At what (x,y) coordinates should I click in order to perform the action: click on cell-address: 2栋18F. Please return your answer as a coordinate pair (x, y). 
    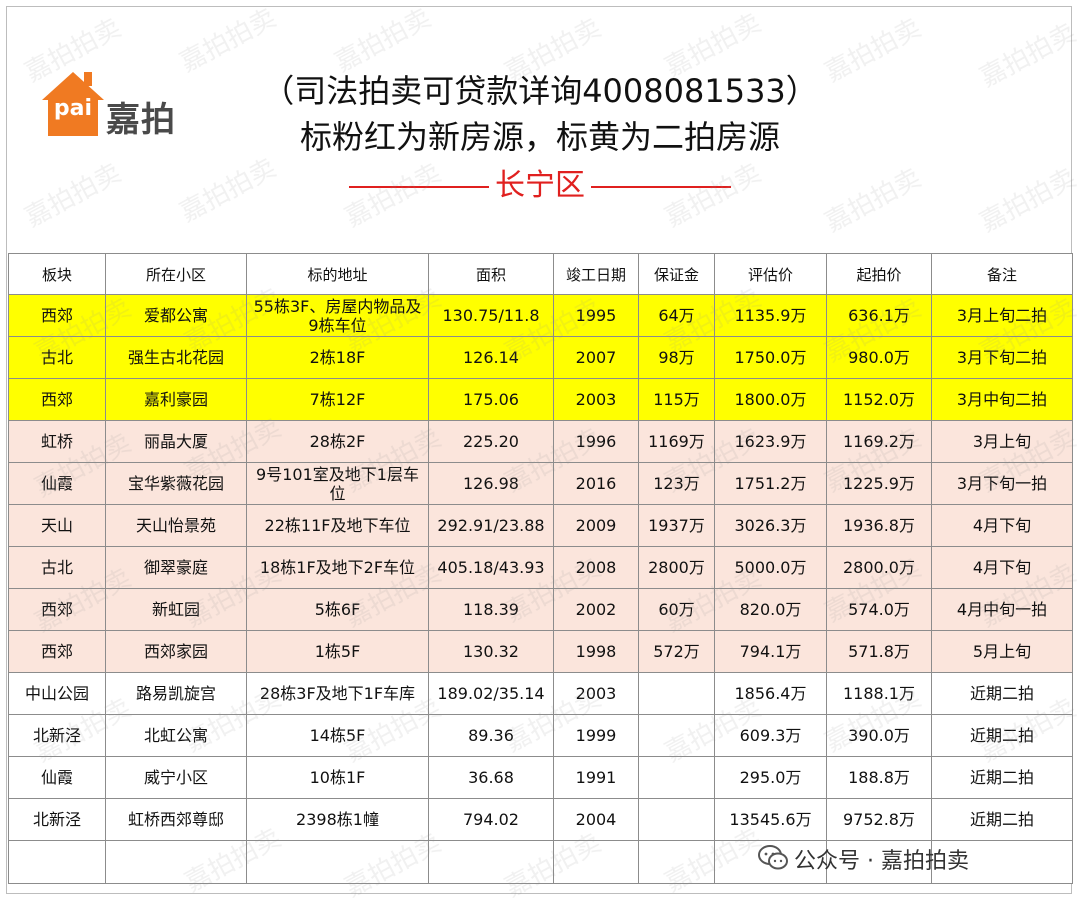
    Looking at the image, I should click on (337, 357).